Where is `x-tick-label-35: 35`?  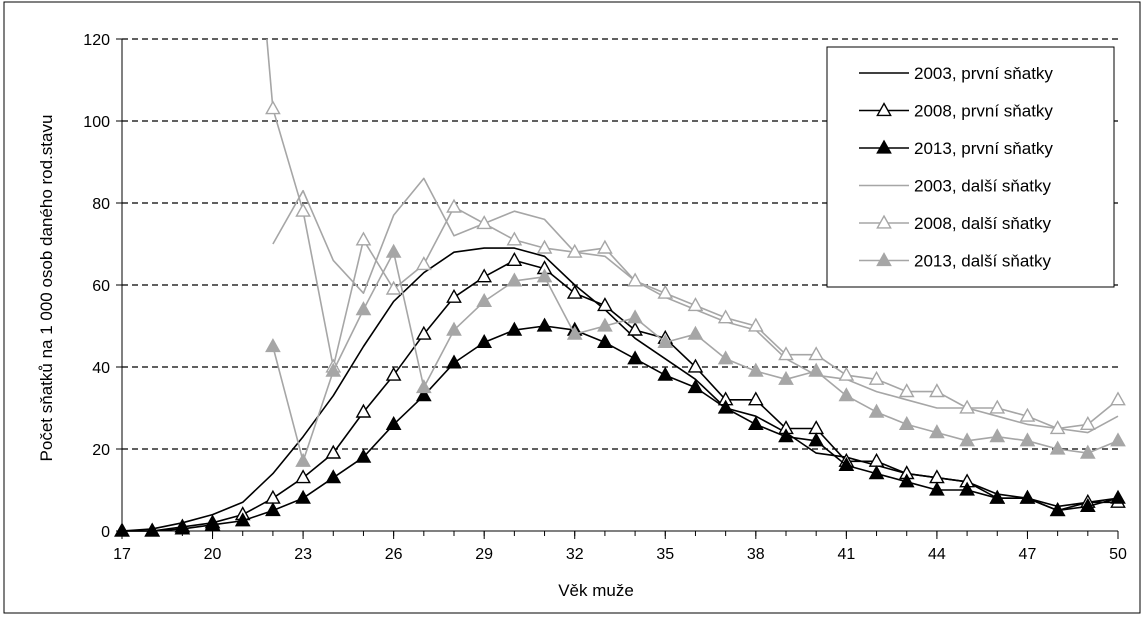 x-tick-label-35: 35 is located at coordinates (665, 554).